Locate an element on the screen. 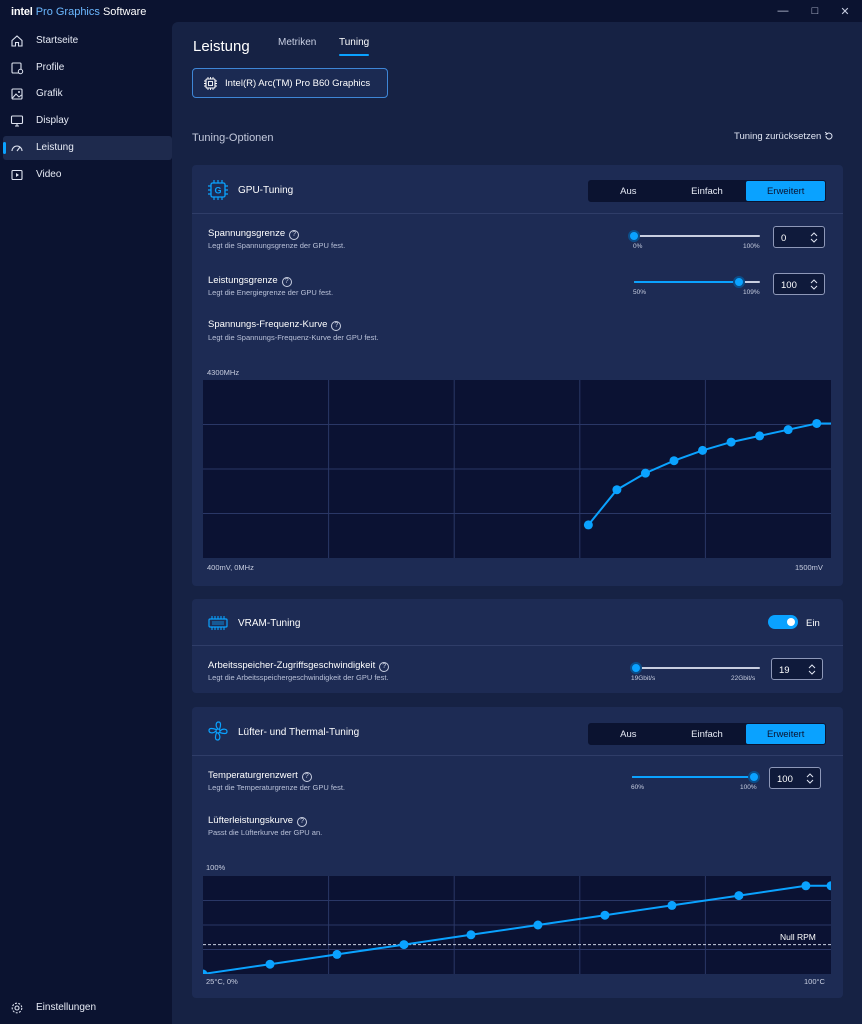 This screenshot has height=1024, width=862. sidebar-item-label: Profile is located at coordinates (50, 67).